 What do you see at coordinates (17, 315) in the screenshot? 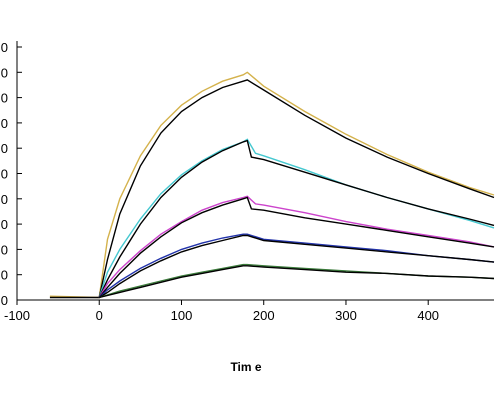
I see `x-tick-label: -100` at bounding box center [17, 315].